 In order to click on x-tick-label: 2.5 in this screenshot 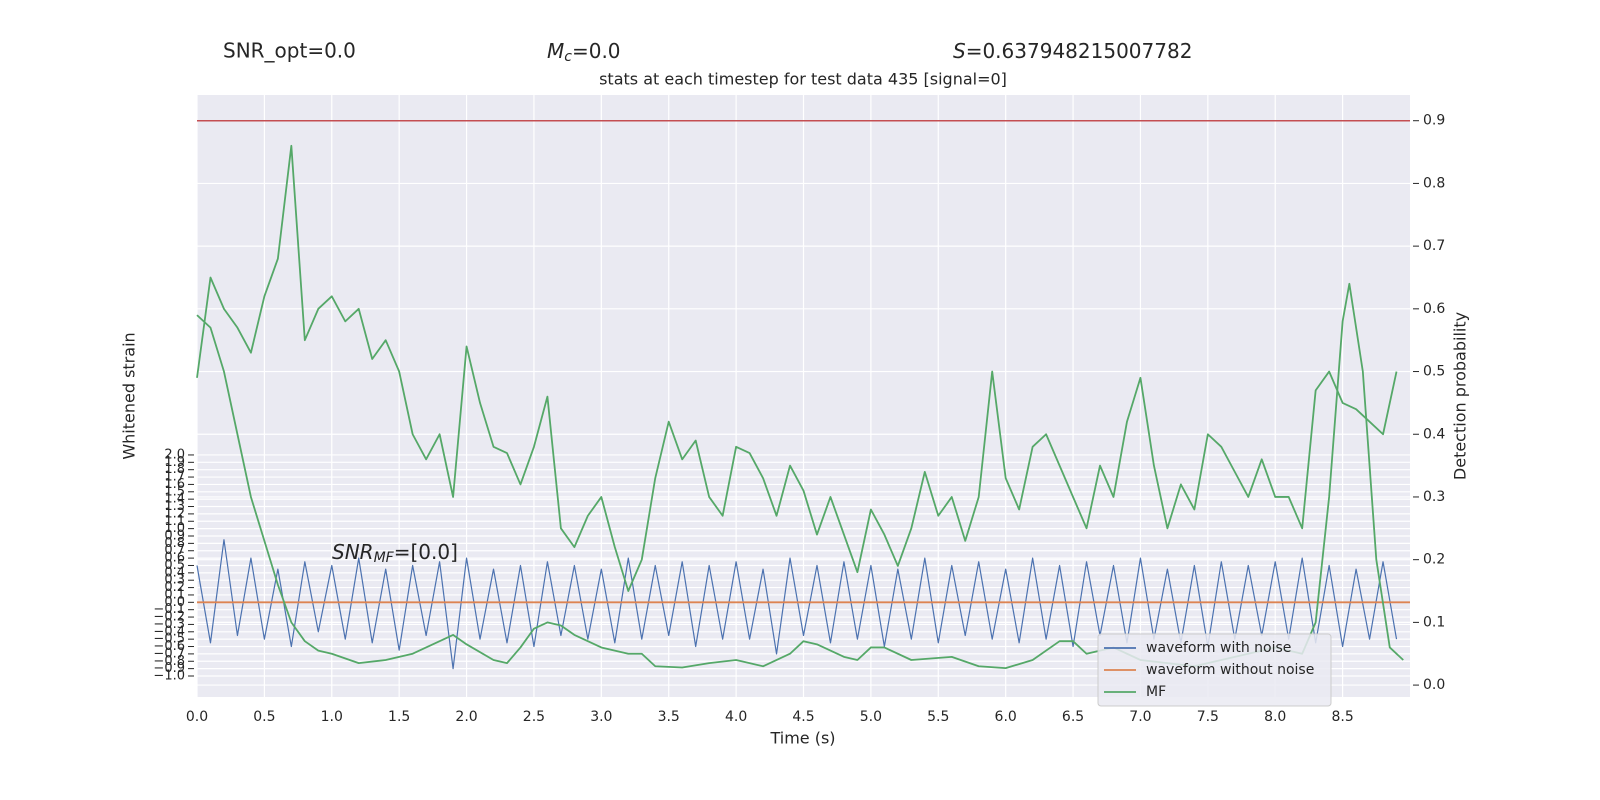, I will do `click(534, 717)`.